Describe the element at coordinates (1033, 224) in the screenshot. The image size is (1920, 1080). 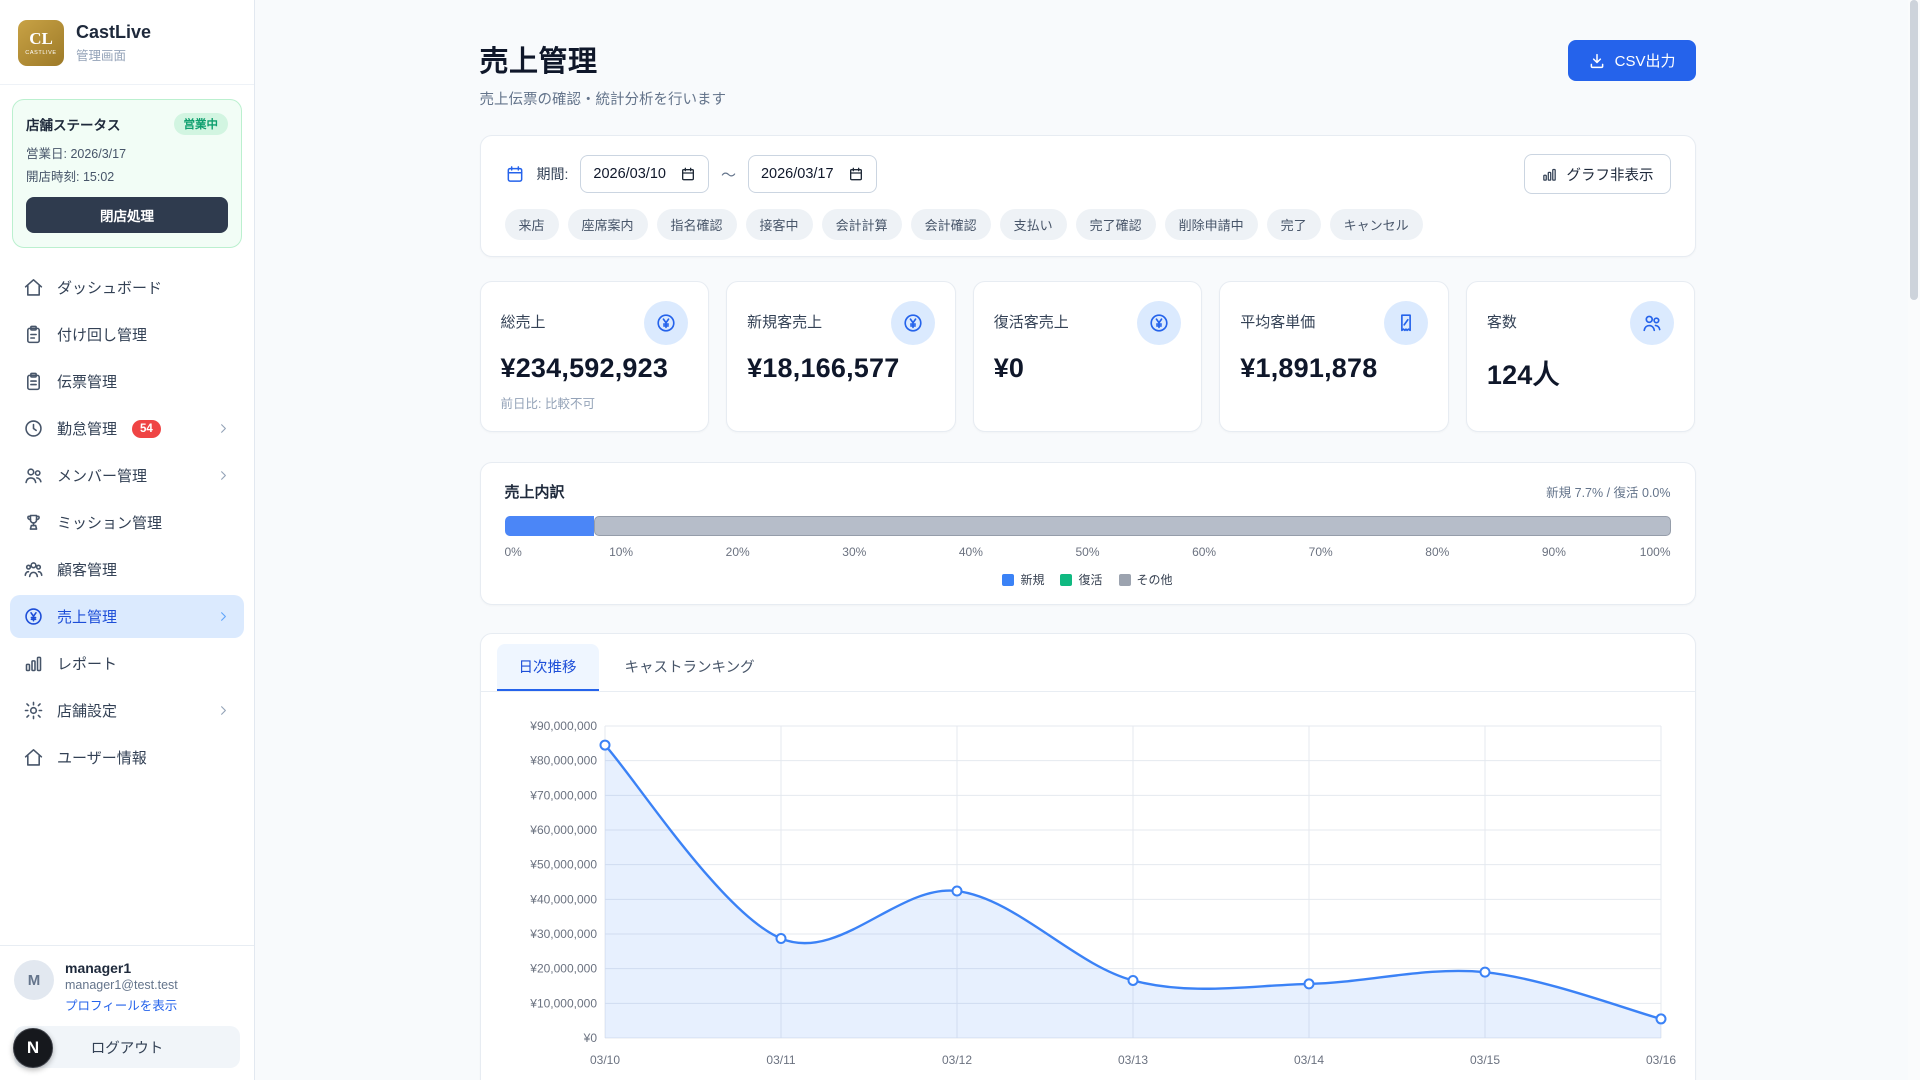
I see `status-chip: 支払い` at that location.